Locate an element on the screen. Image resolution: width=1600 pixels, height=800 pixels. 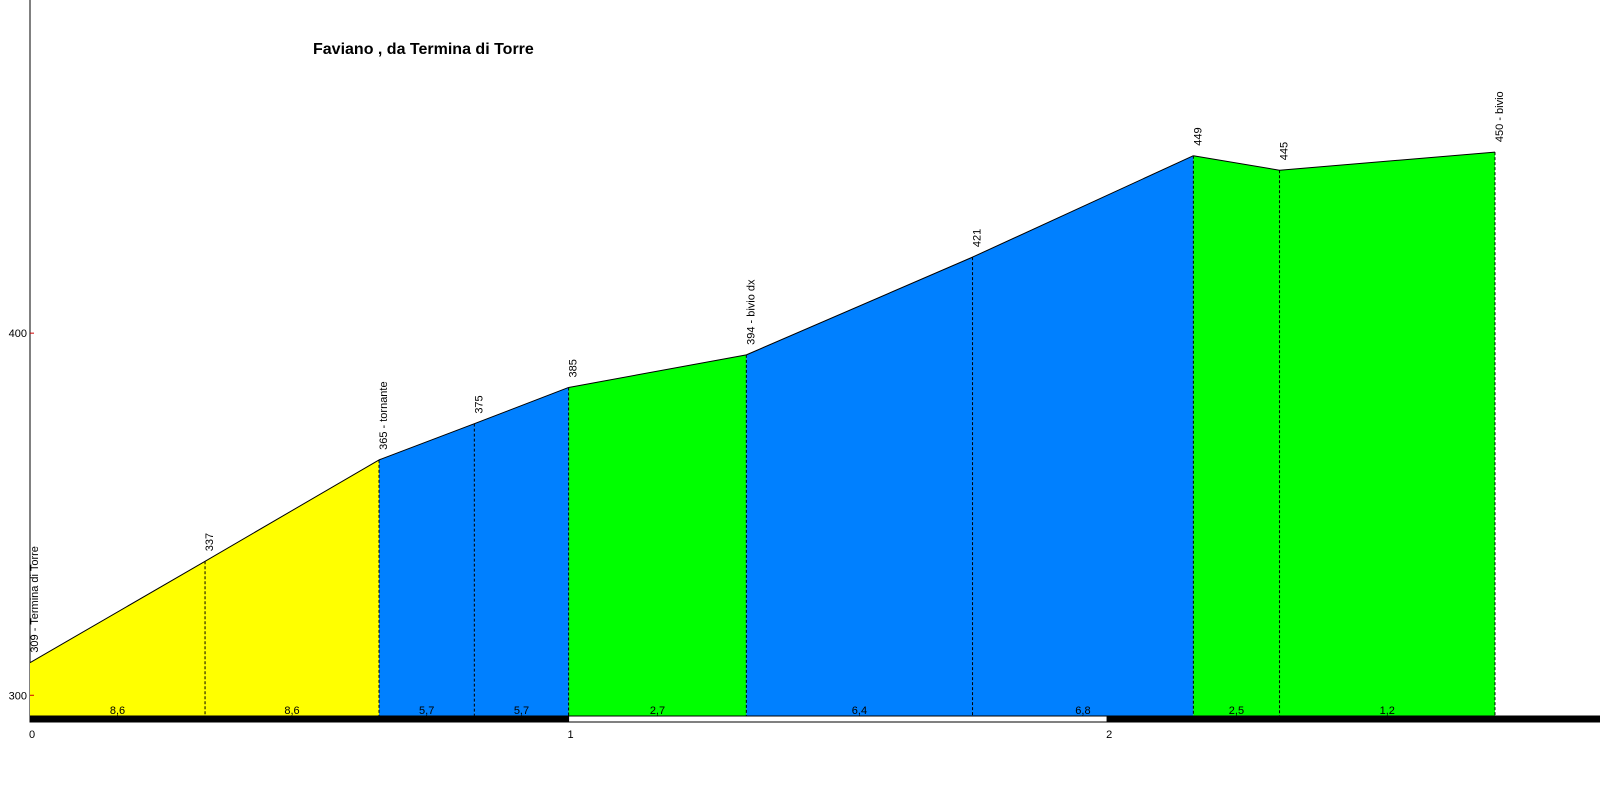
point-label: 421 is located at coordinates (978, 238).